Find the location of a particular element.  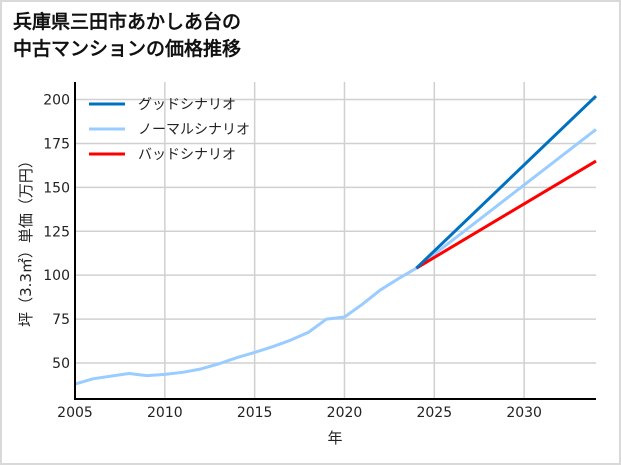

chart-title: 兵庫県三田市あかしあ台の 中古マンションの価格推移 is located at coordinates (127, 36).